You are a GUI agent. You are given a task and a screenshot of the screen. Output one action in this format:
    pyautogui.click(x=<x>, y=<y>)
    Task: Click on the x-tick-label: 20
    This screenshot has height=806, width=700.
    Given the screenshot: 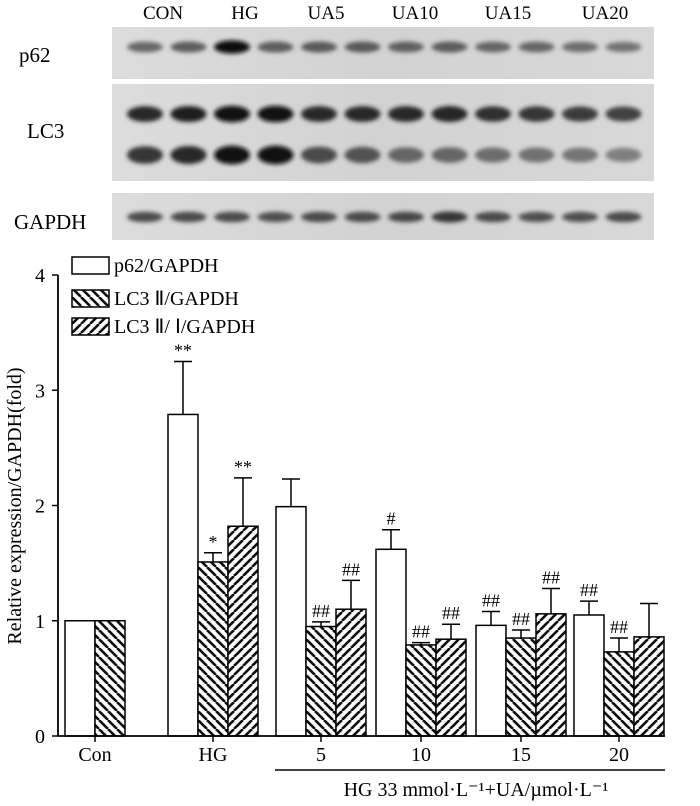 What is the action you would take?
    pyautogui.click(x=619, y=755)
    